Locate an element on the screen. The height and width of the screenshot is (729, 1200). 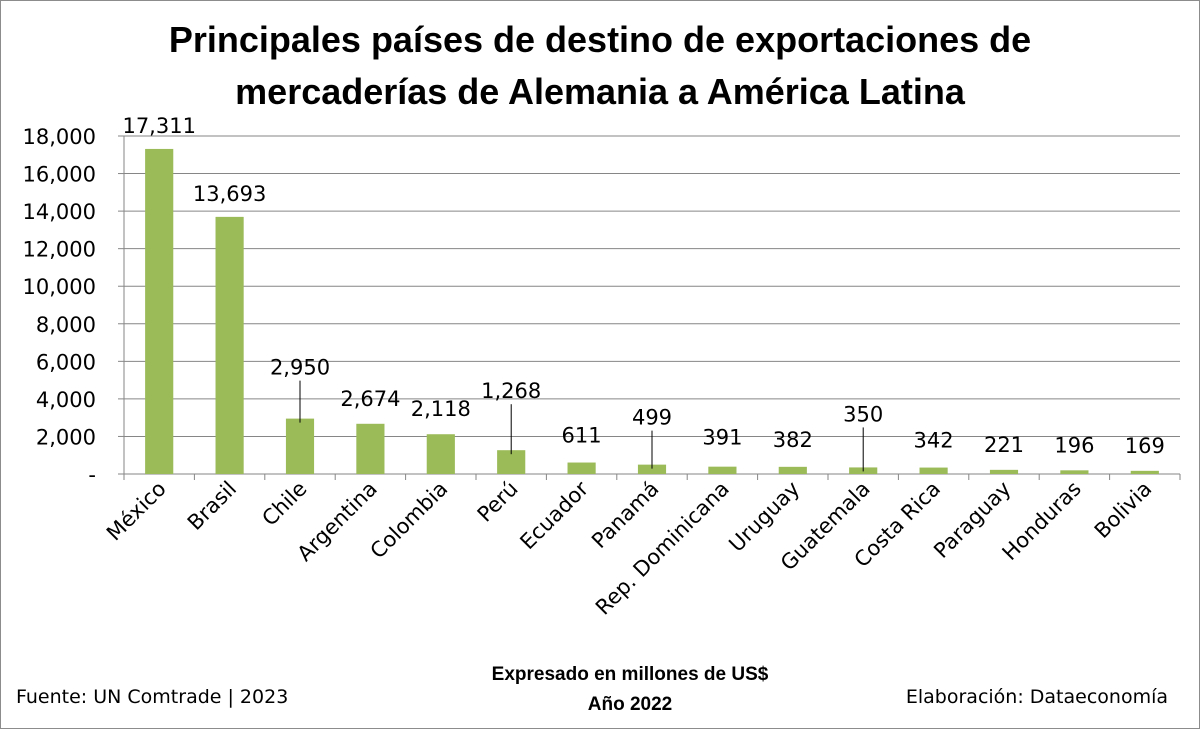
category-label: Brasil is located at coordinates (212, 506).